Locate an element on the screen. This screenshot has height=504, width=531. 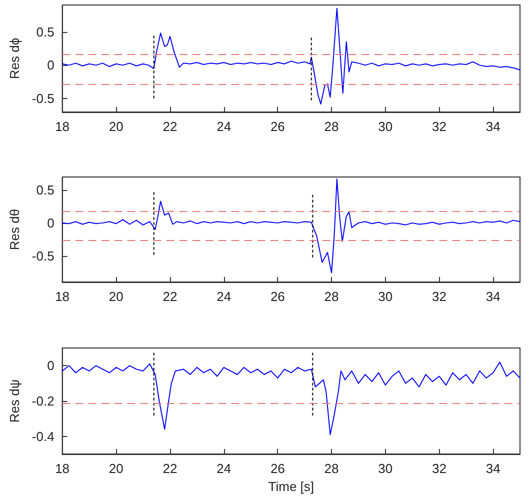
y-tick-label: -0.2 is located at coordinates (43, 401).